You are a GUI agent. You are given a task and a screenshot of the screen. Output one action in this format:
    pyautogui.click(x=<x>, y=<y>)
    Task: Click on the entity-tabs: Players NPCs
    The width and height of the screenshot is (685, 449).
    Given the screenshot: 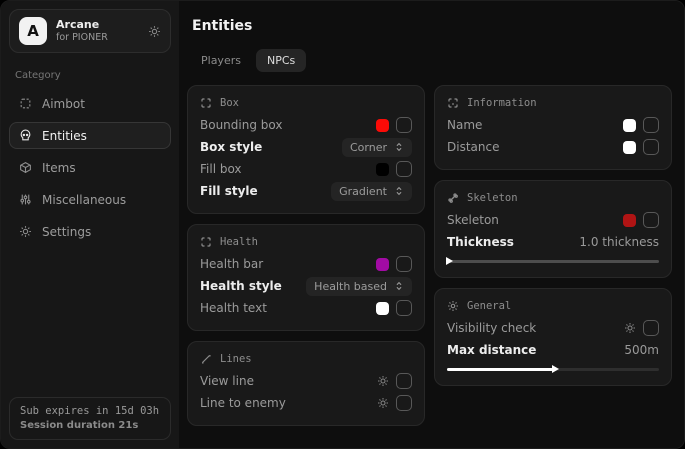 What is the action you would take?
    pyautogui.click(x=431, y=60)
    